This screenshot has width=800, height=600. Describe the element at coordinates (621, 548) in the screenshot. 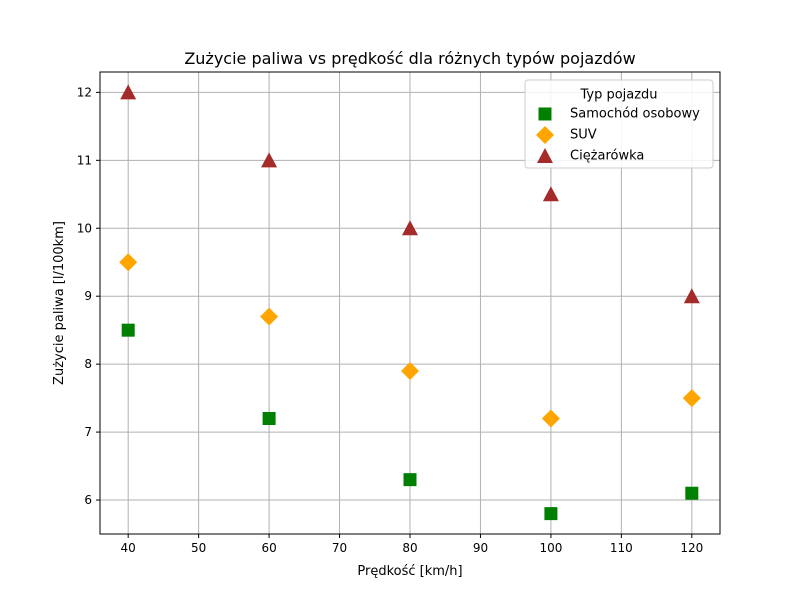

I see `x-tick-label: 110` at that location.